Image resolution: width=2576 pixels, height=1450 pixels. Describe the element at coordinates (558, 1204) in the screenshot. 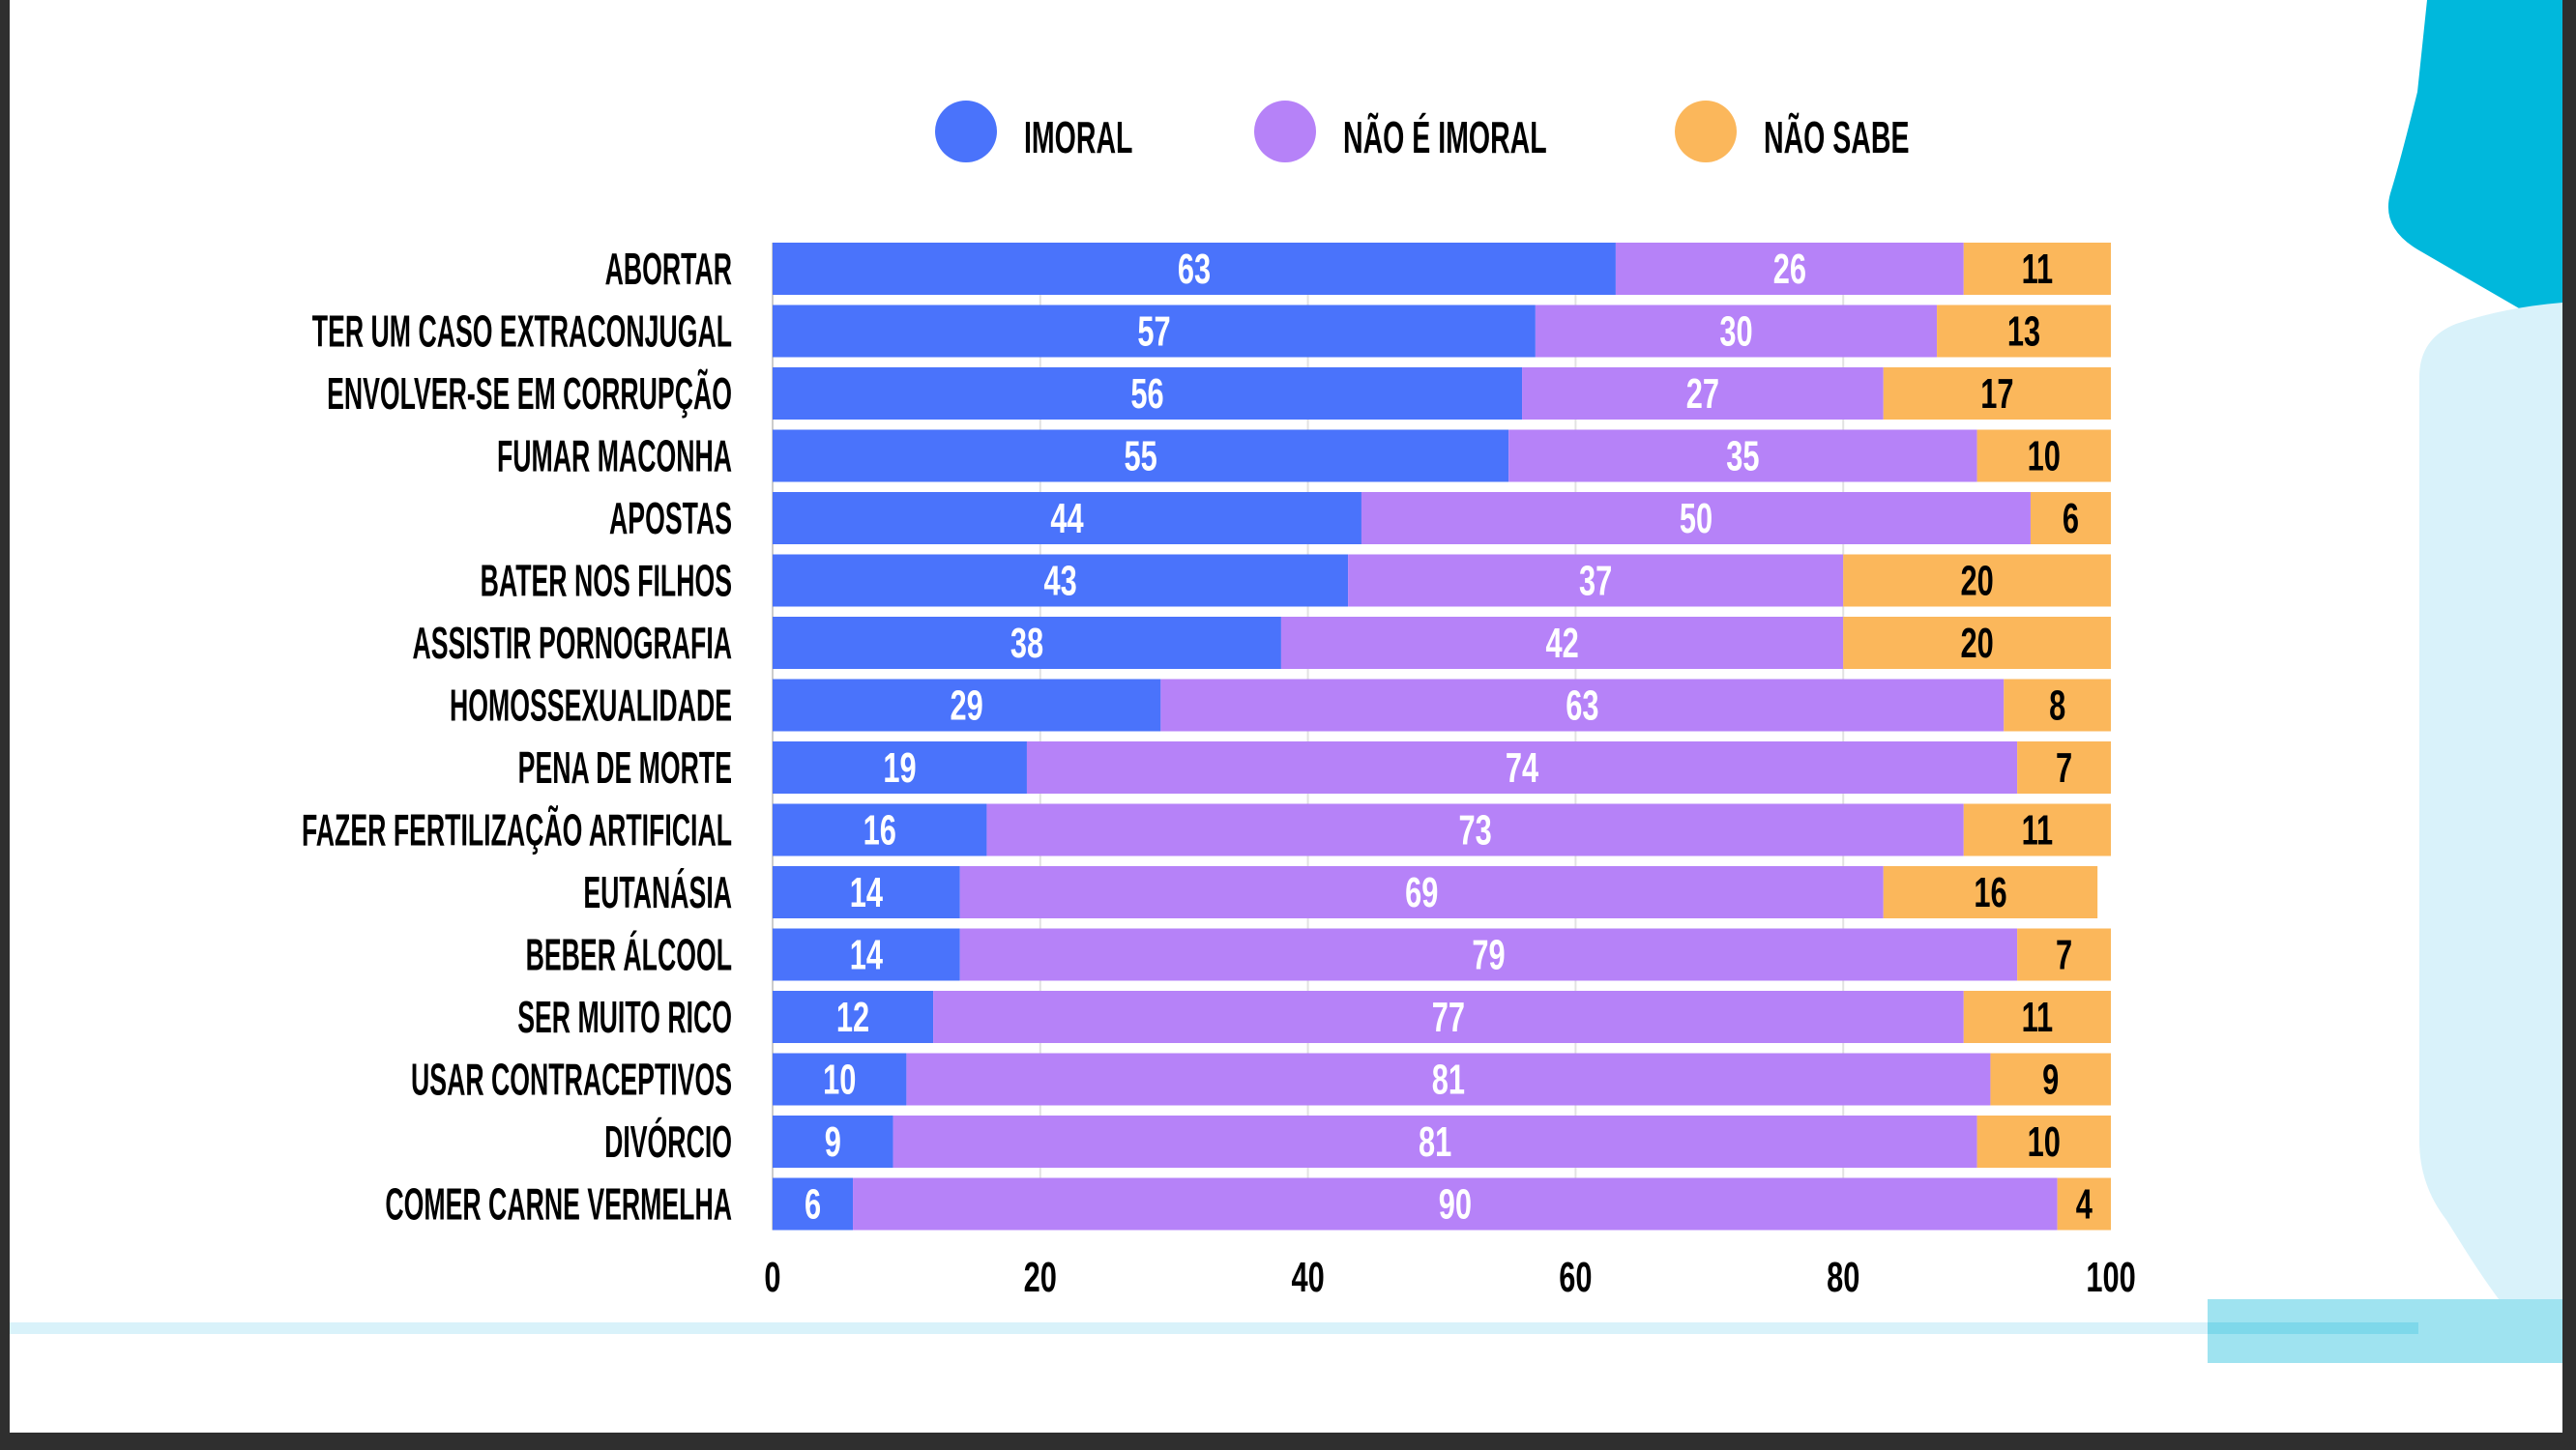

I see `category-label: COMER CARNE VERMELHA` at that location.